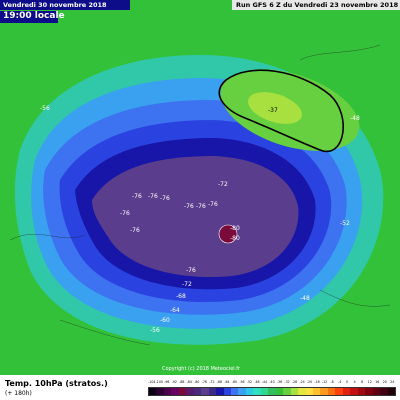  I want to click on scale-tick-label: 4, so click(354, 382).